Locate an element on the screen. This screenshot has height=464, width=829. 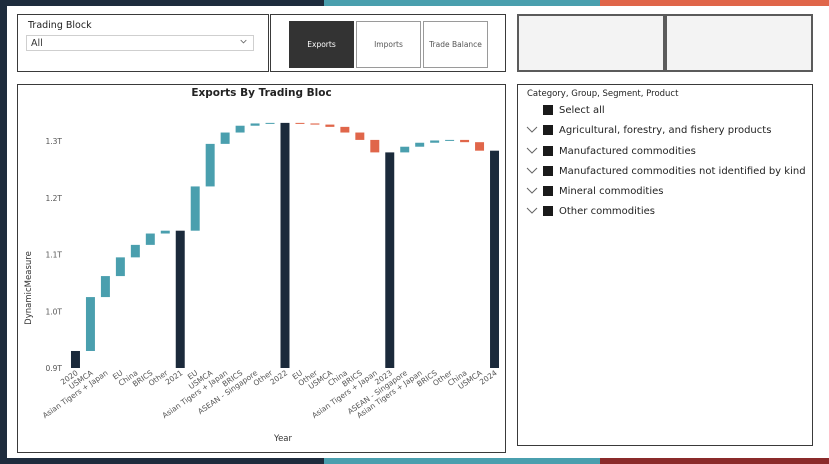
tree-item-label: Other commodities is located at coordinates (607, 211).